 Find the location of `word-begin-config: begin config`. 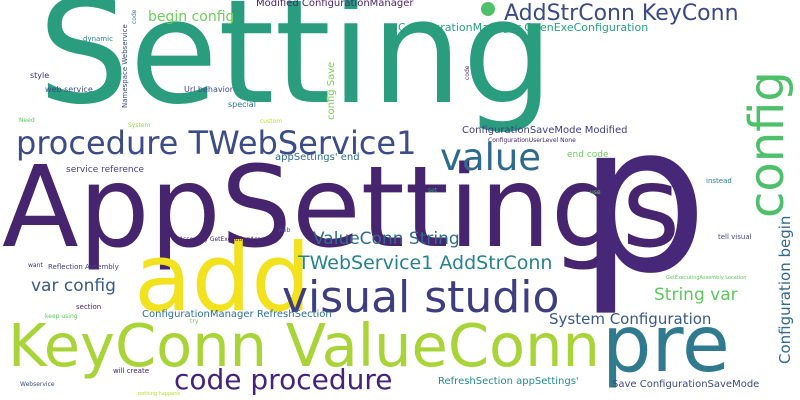

word-begin-config: begin config is located at coordinates (191, 17).